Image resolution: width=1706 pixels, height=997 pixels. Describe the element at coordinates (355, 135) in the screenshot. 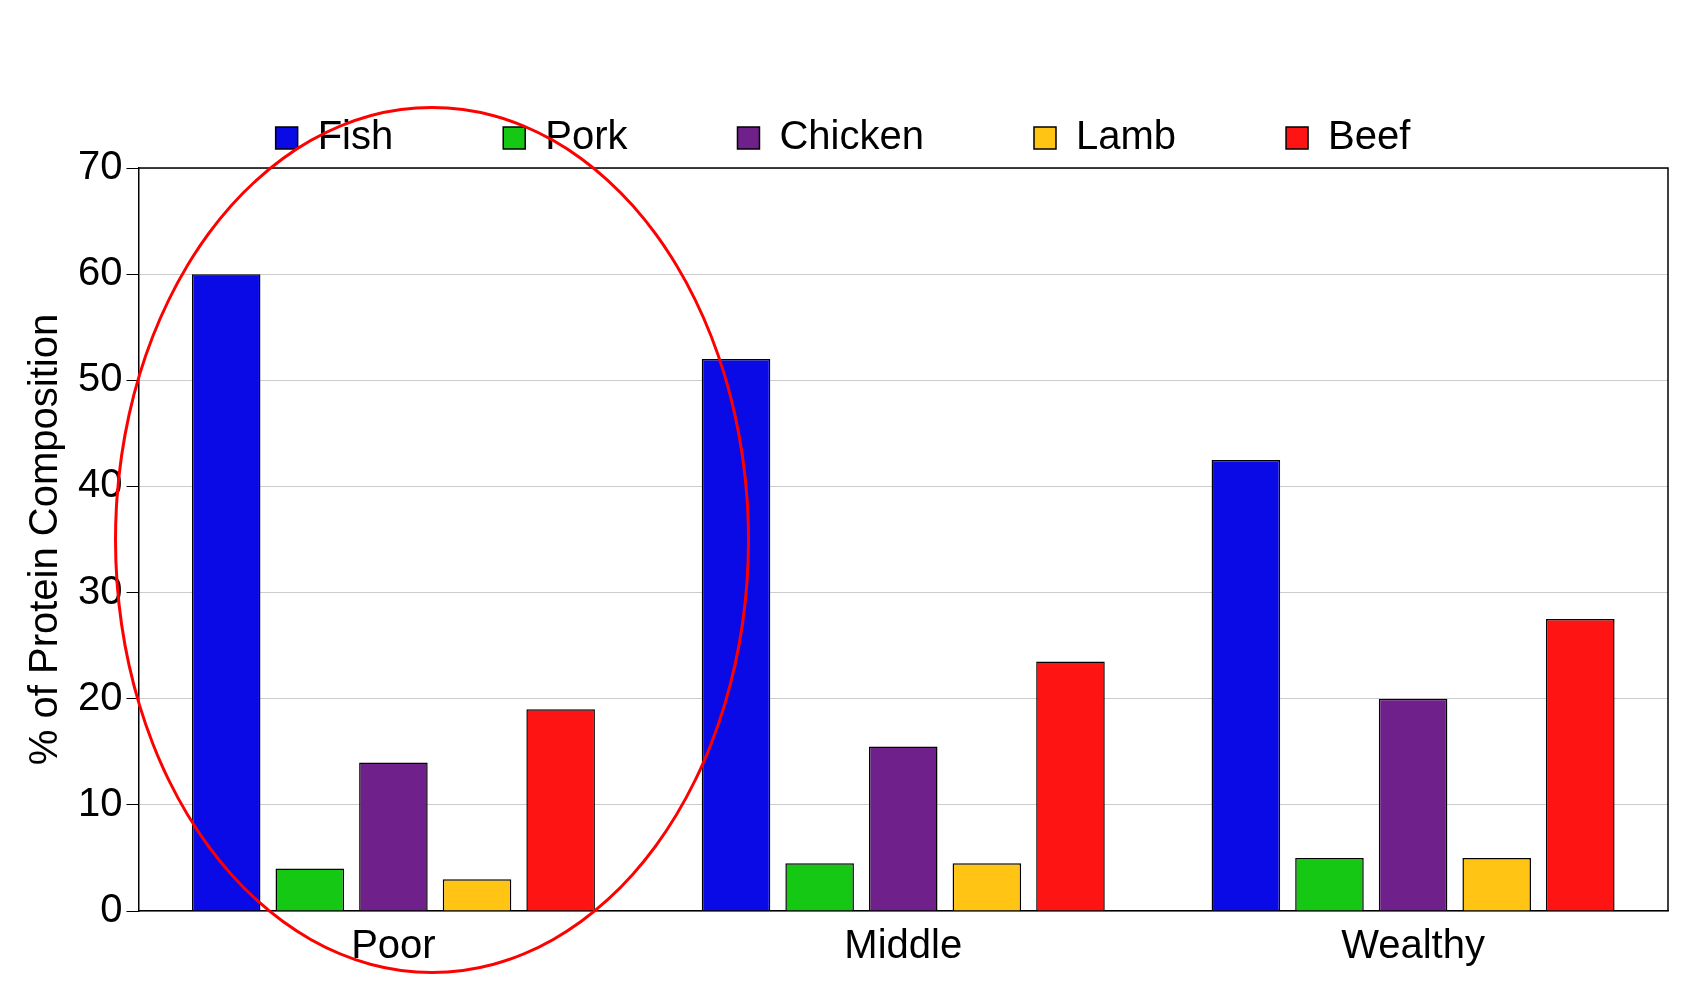

I see `legend-label: Fish` at that location.